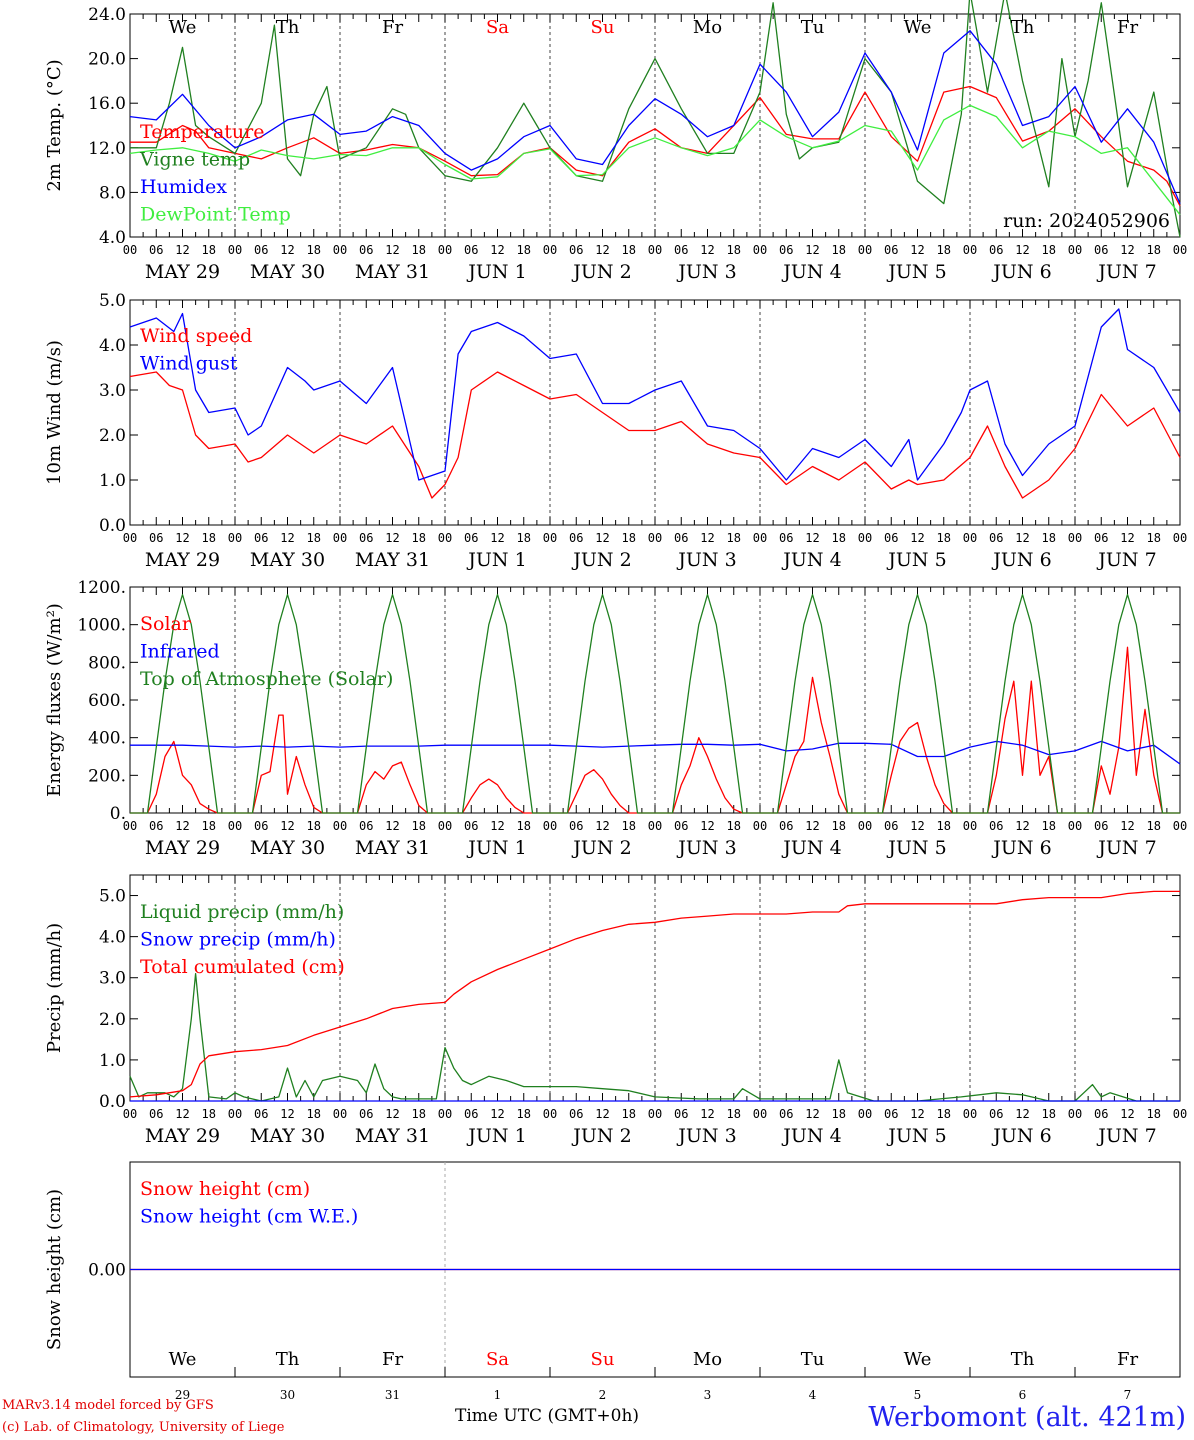 This screenshot has width=1194, height=1440. I want to click on date-label: JUN 5, so click(916, 560).